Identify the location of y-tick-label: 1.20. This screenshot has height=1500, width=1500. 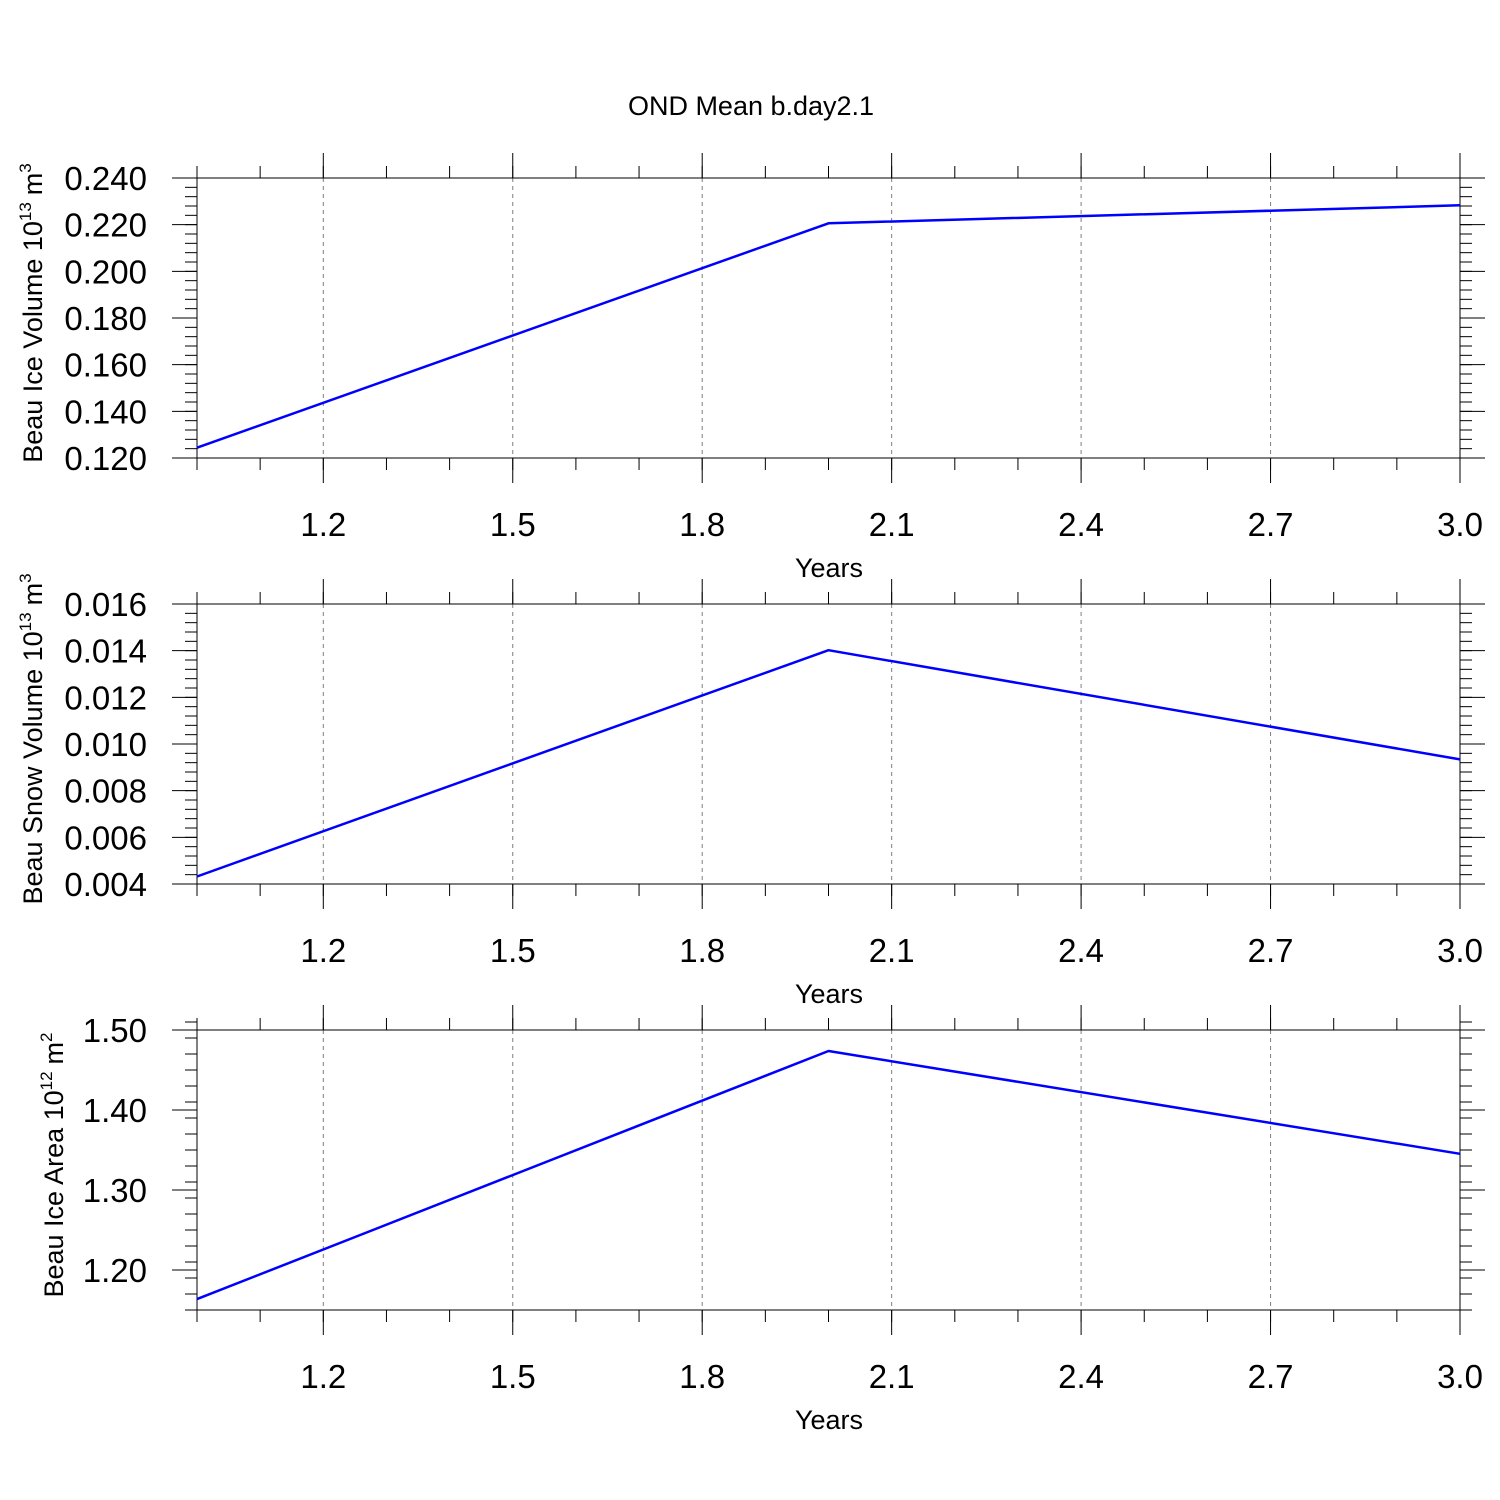
(115, 1270).